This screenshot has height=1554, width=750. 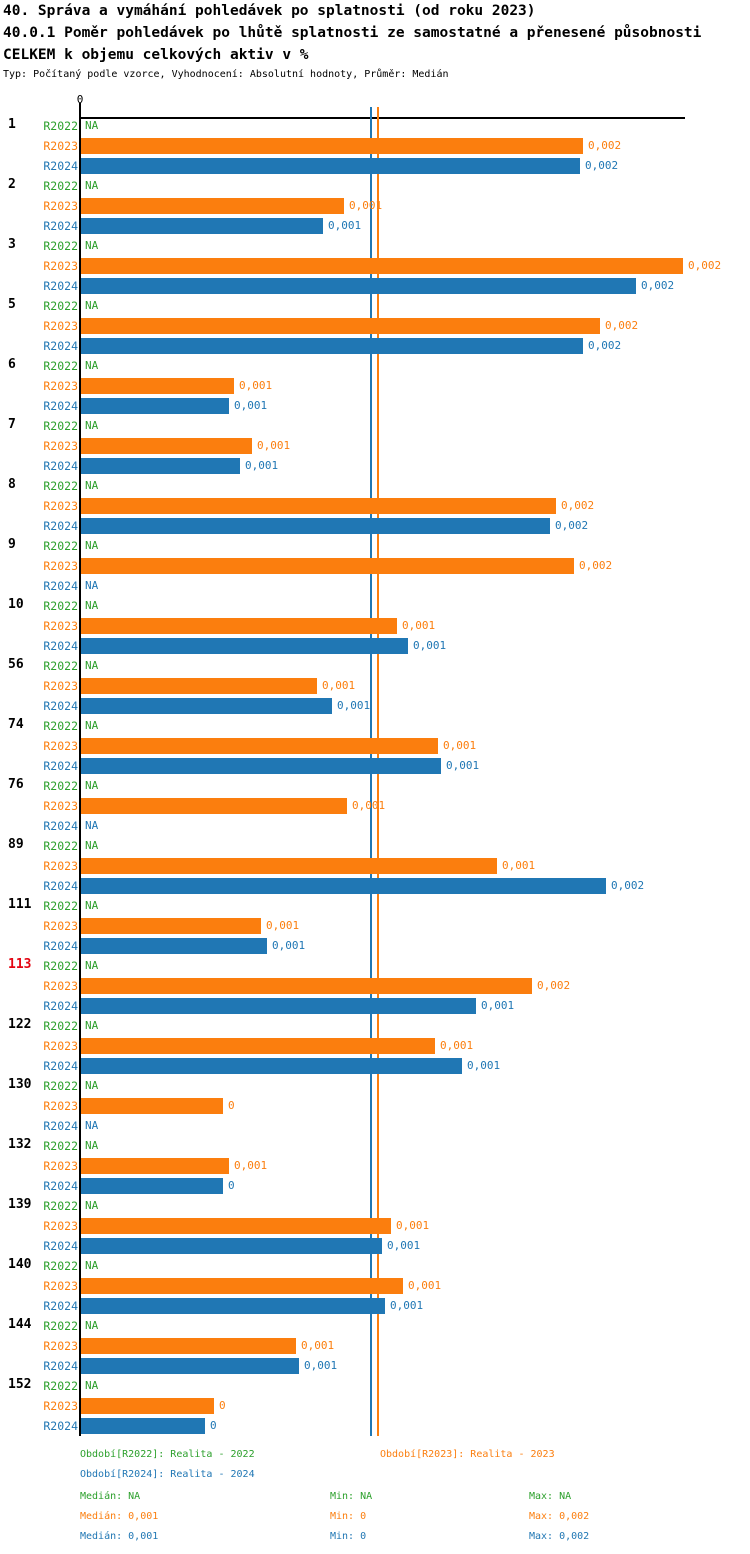 What do you see at coordinates (167, 1474) in the screenshot?
I see `legend-period-r2024: Období[R2024]: Realita - 2024` at bounding box center [167, 1474].